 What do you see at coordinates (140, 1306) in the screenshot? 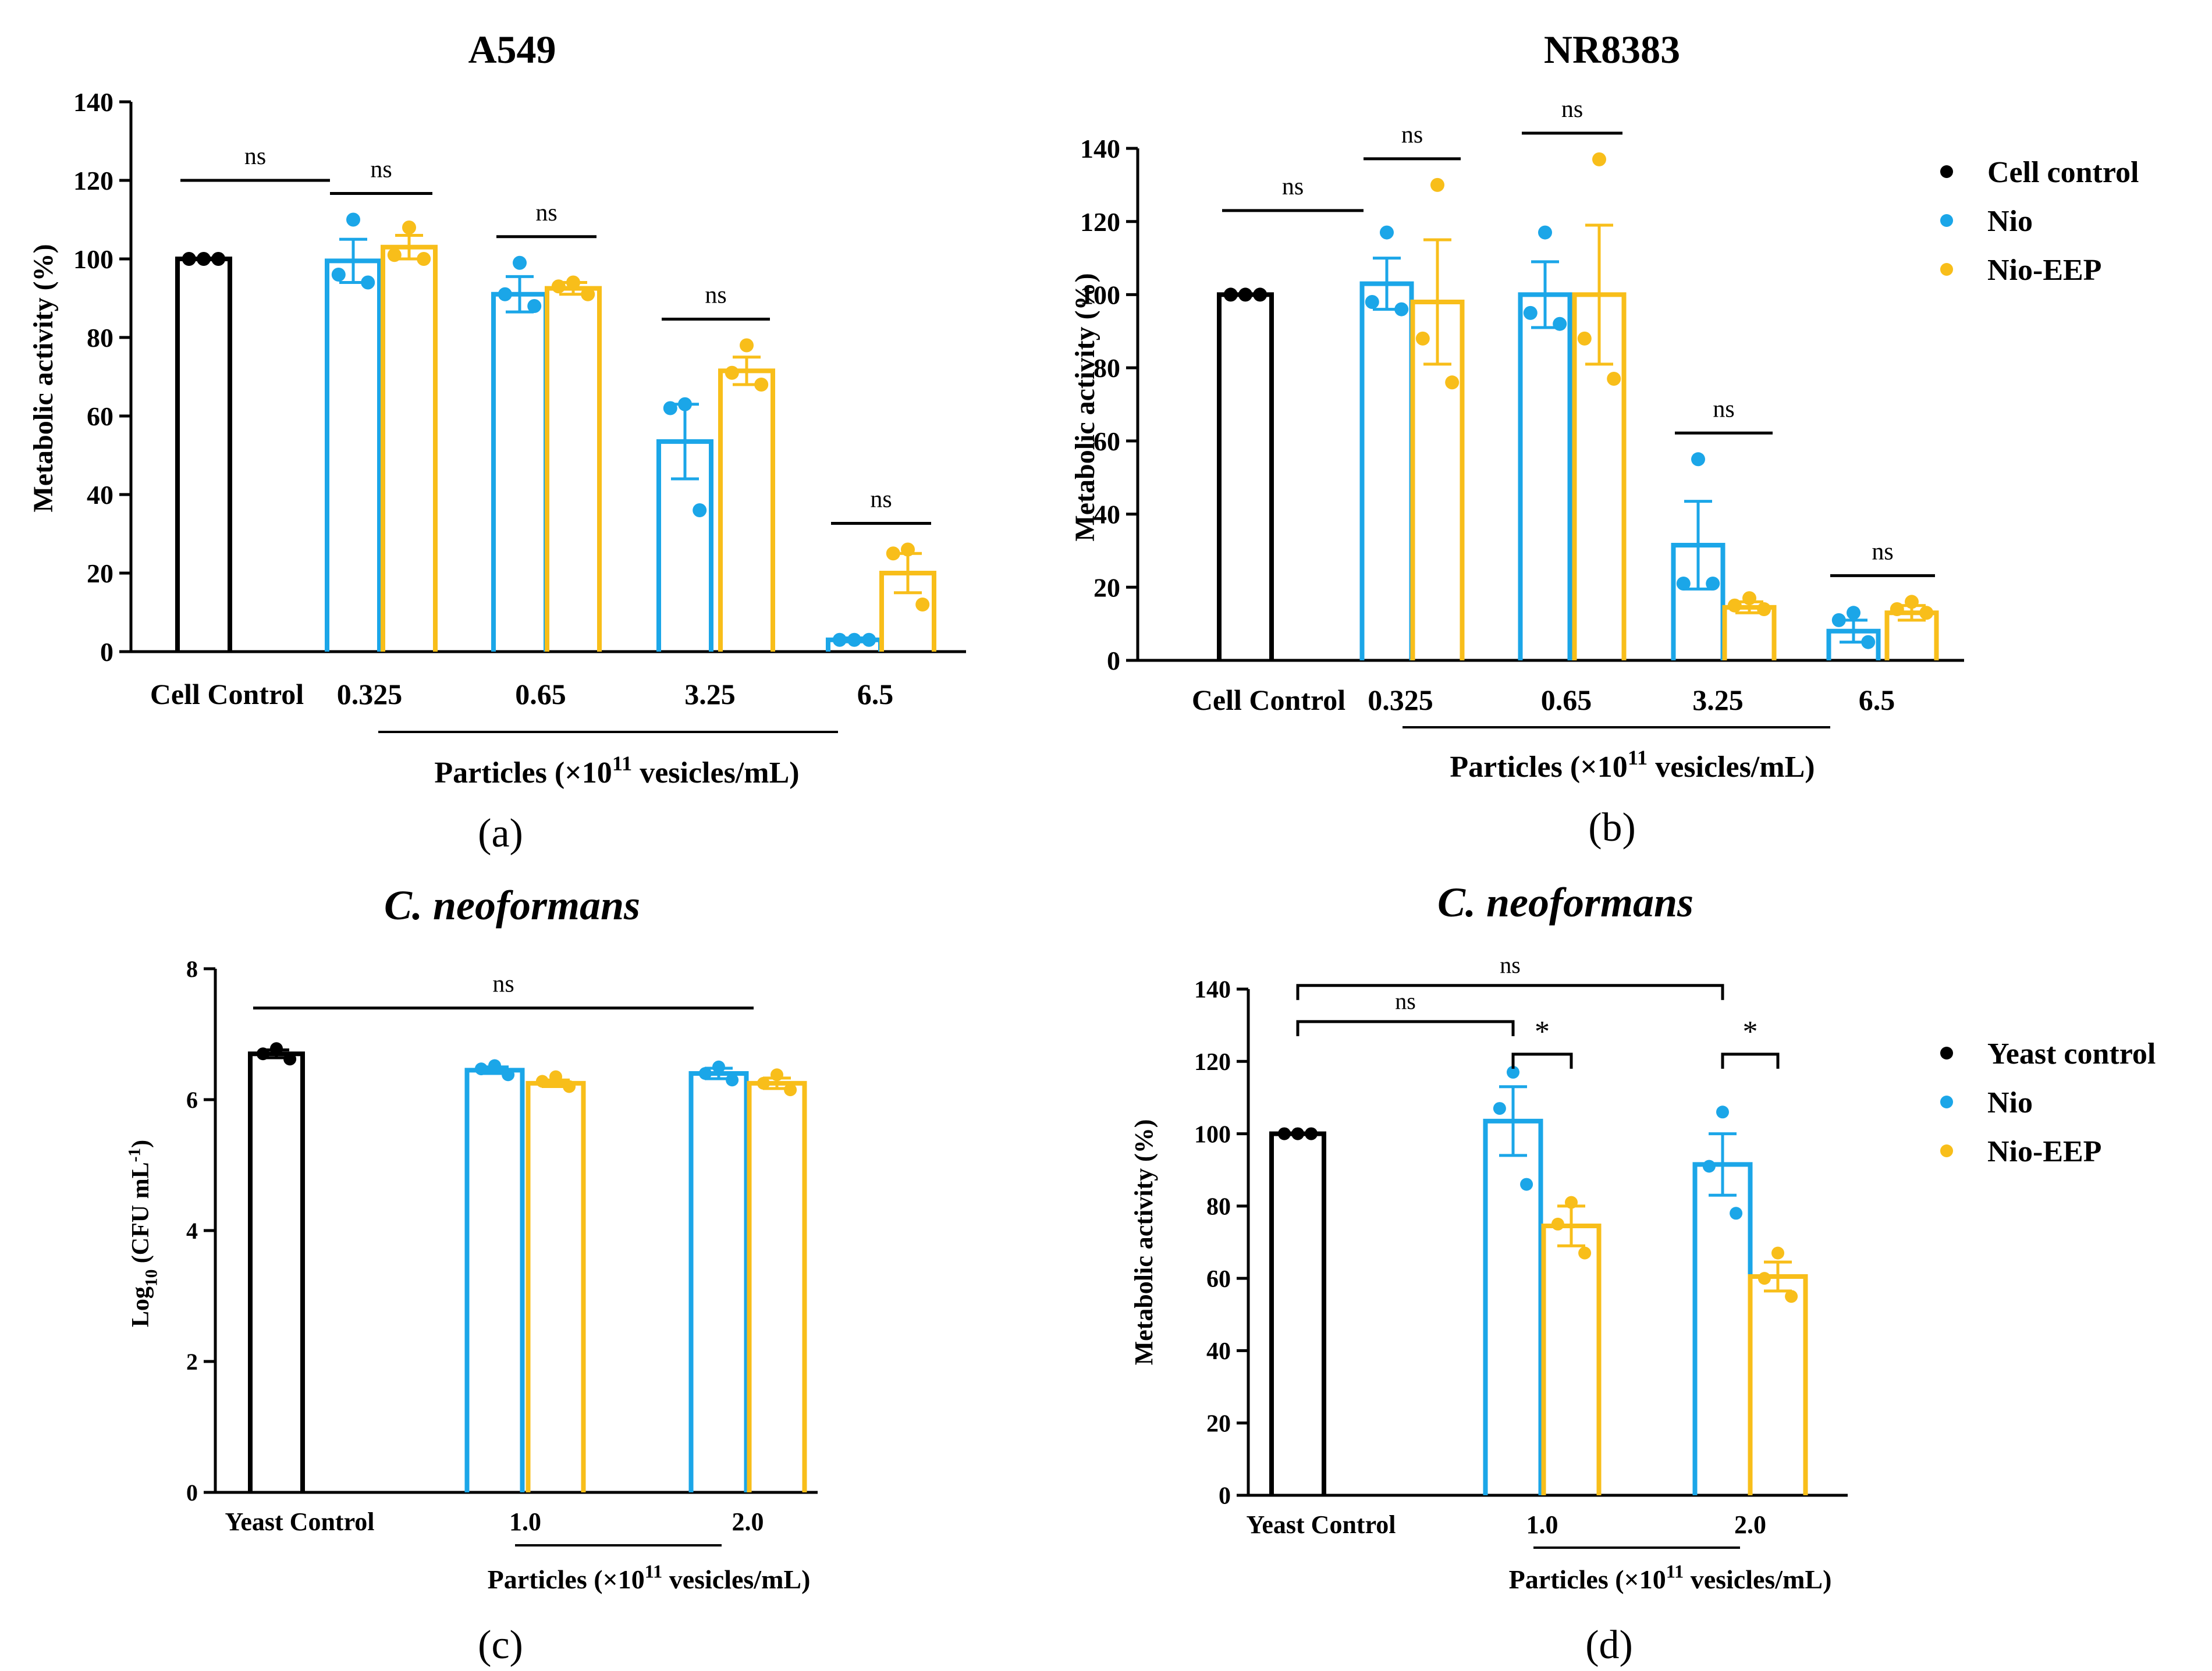
I see `y-axis-label-part: Log` at bounding box center [140, 1306].